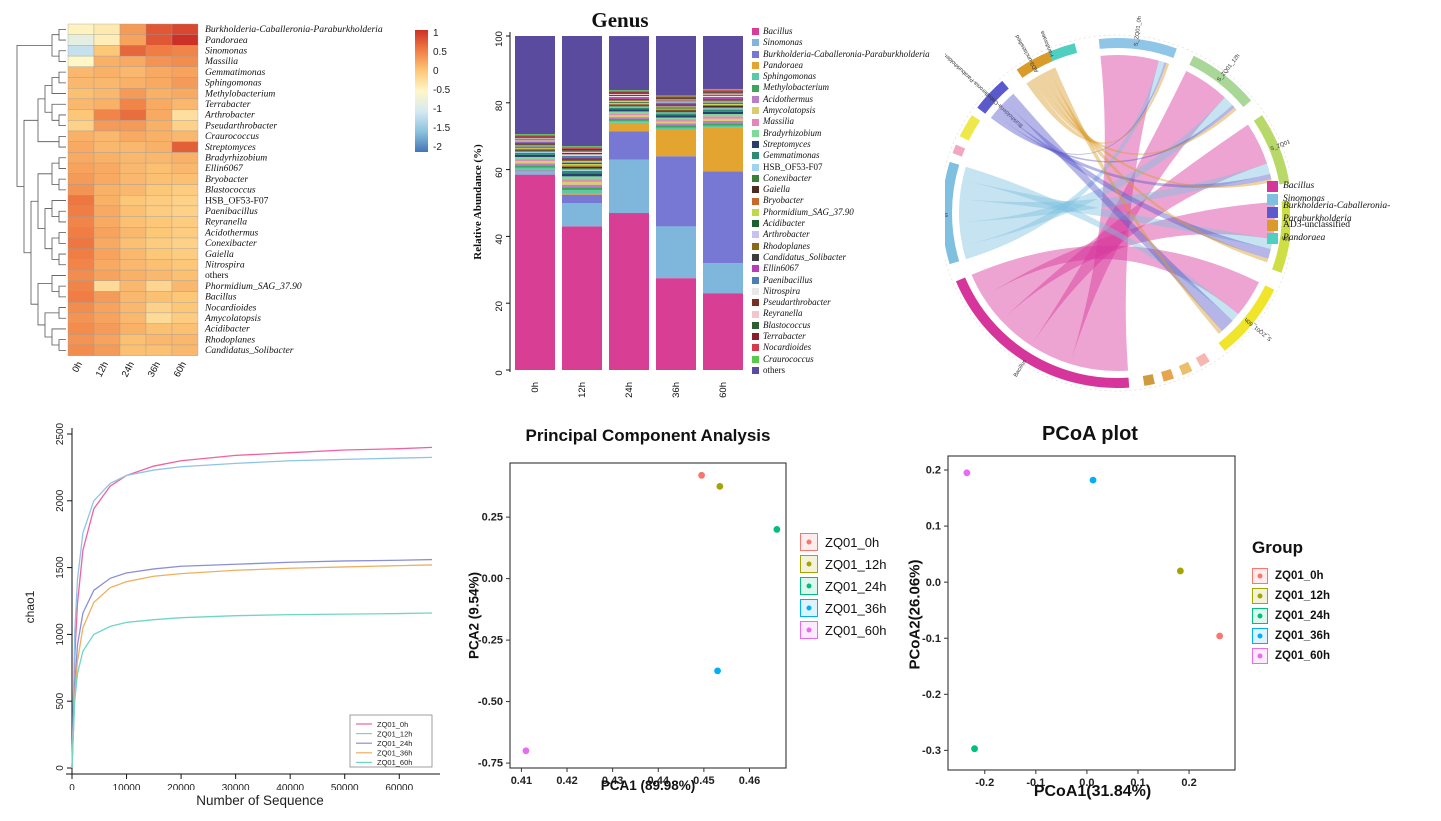 The height and width of the screenshot is (821, 1441). What do you see at coordinates (499, 306) in the screenshot?
I see `bar-y-tick-label: 20` at bounding box center [499, 306].